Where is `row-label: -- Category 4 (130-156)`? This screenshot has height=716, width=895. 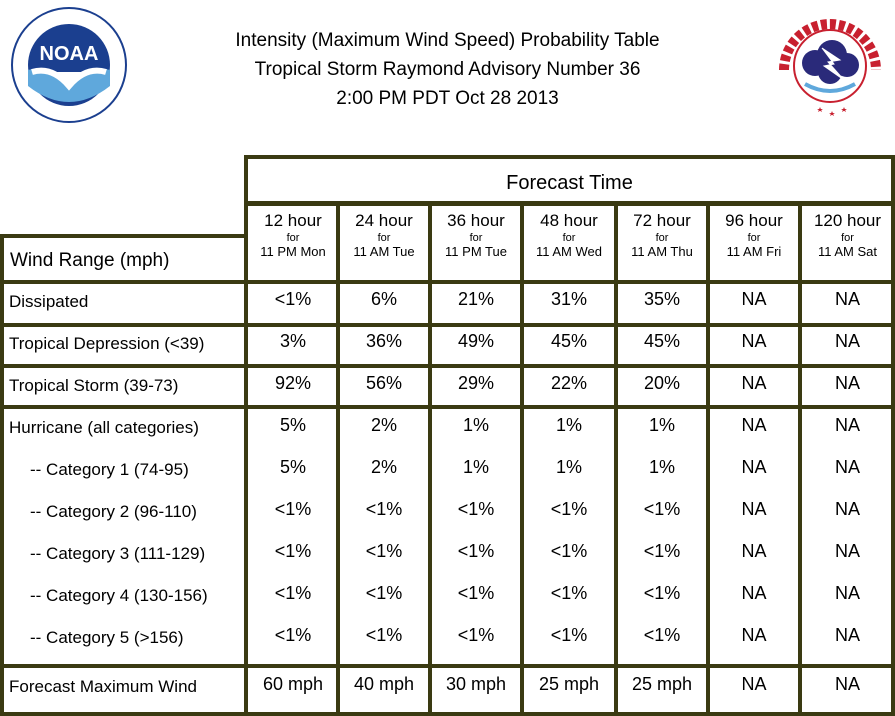
row-label: -- Category 4 (130-156) is located at coordinates (119, 595).